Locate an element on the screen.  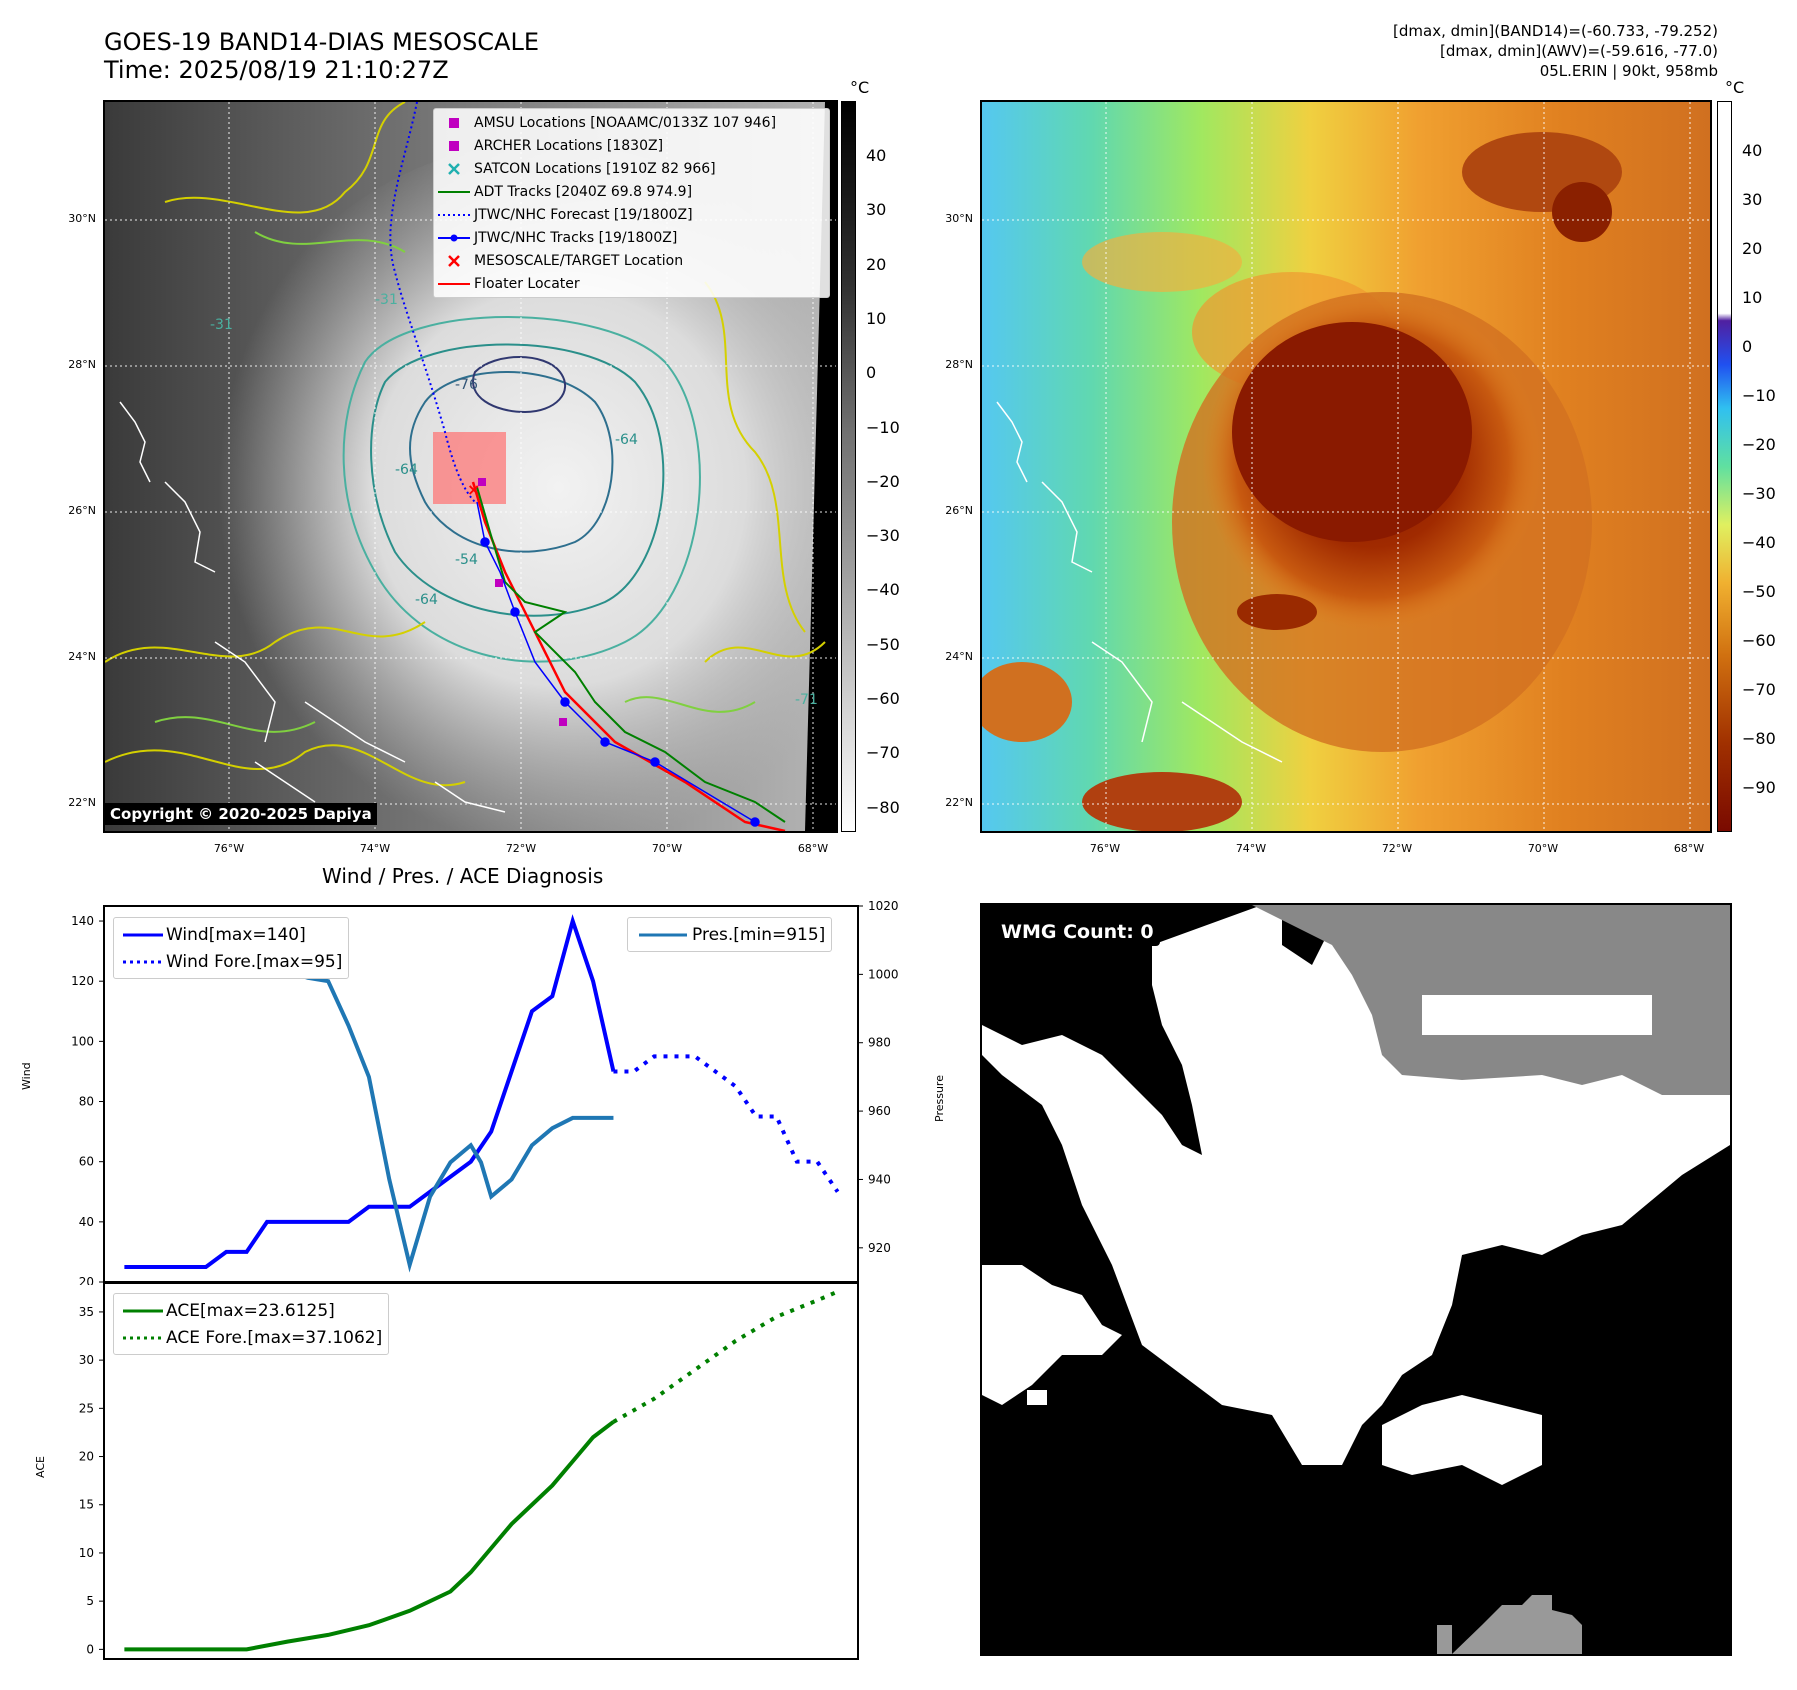
legend-item: Wind Fore.[max=95] is located at coordinates (231, 961).